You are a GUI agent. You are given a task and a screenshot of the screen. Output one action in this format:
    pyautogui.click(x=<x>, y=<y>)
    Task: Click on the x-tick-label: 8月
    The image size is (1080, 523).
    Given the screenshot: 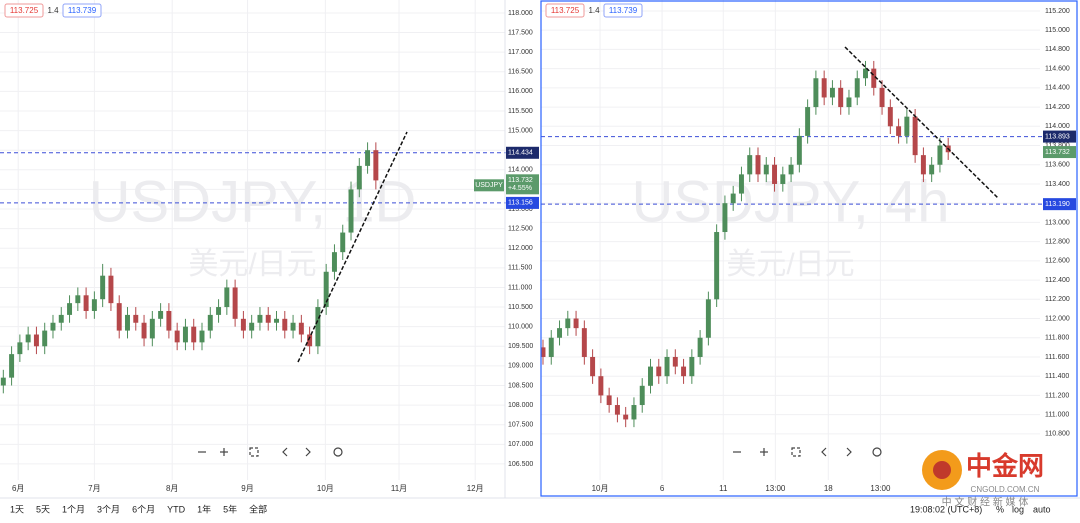 What is the action you would take?
    pyautogui.click(x=172, y=488)
    